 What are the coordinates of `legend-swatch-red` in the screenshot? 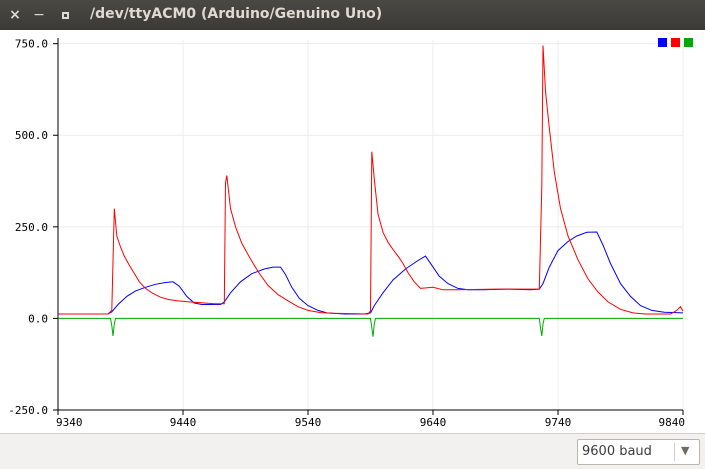 It's located at (675, 42).